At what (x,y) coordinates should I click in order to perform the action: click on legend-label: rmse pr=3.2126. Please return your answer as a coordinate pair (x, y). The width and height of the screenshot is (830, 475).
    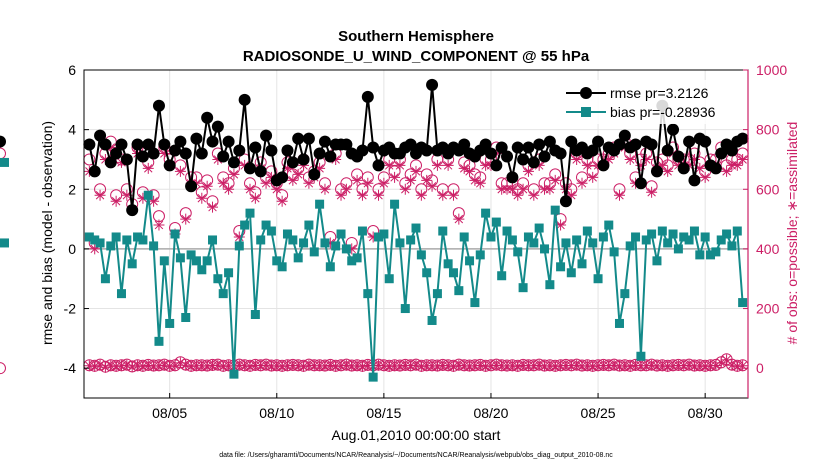
    Looking at the image, I should click on (659, 93).